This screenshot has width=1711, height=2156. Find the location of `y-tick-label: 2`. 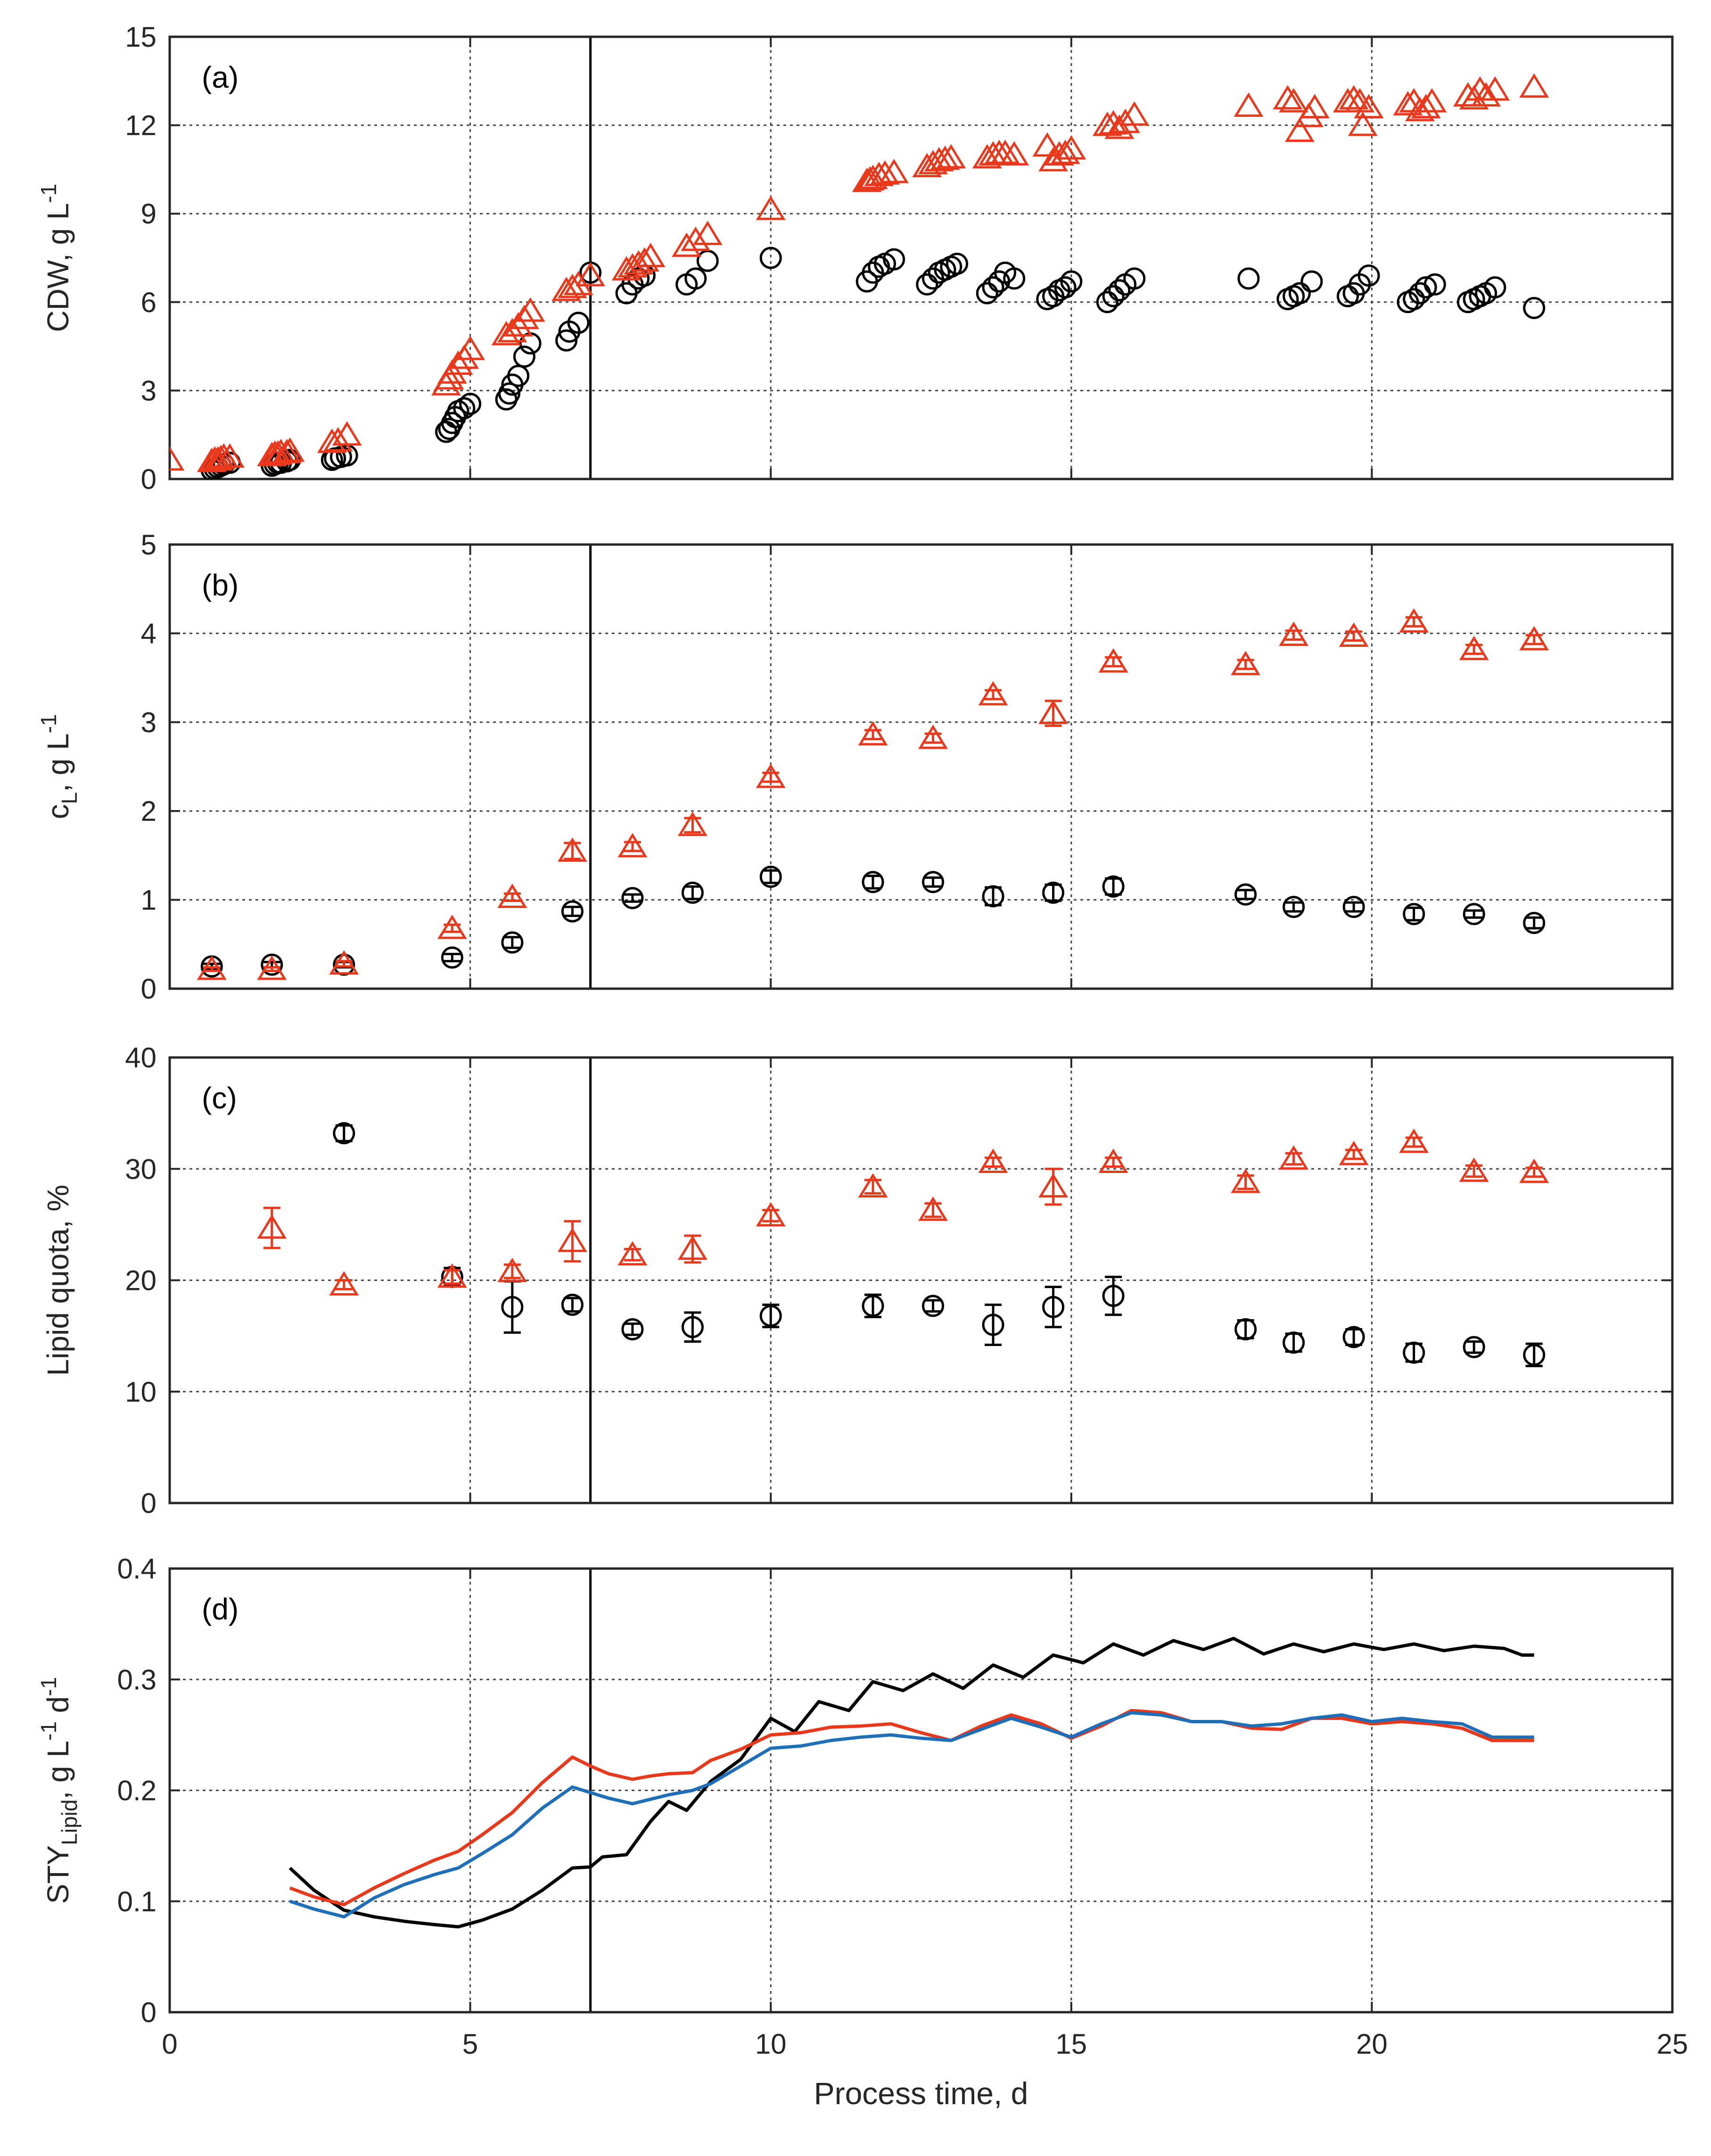

y-tick-label: 2 is located at coordinates (148, 811).